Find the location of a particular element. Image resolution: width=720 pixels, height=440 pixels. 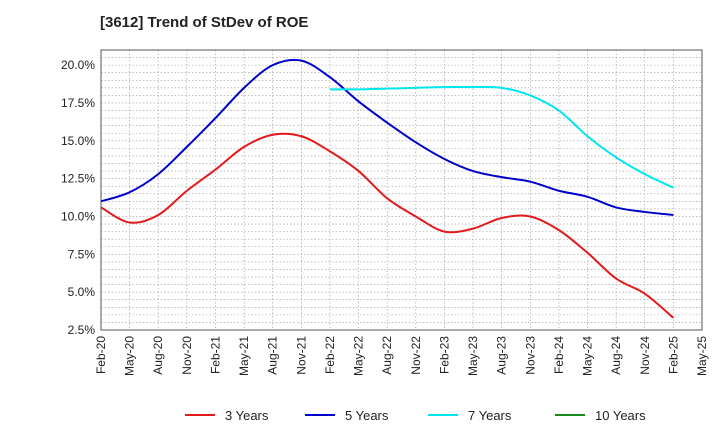

legend-label-2: 5 Years is located at coordinates (367, 415).